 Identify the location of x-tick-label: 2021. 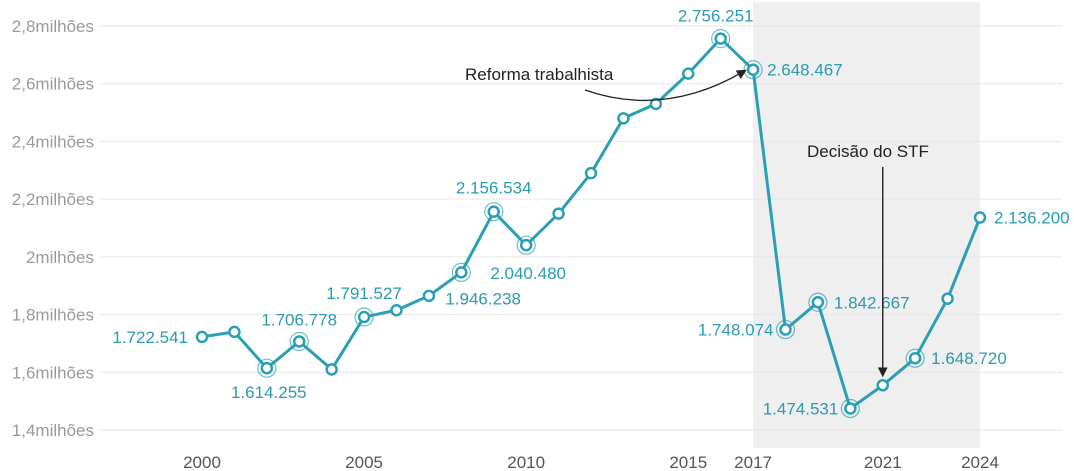
(883, 462).